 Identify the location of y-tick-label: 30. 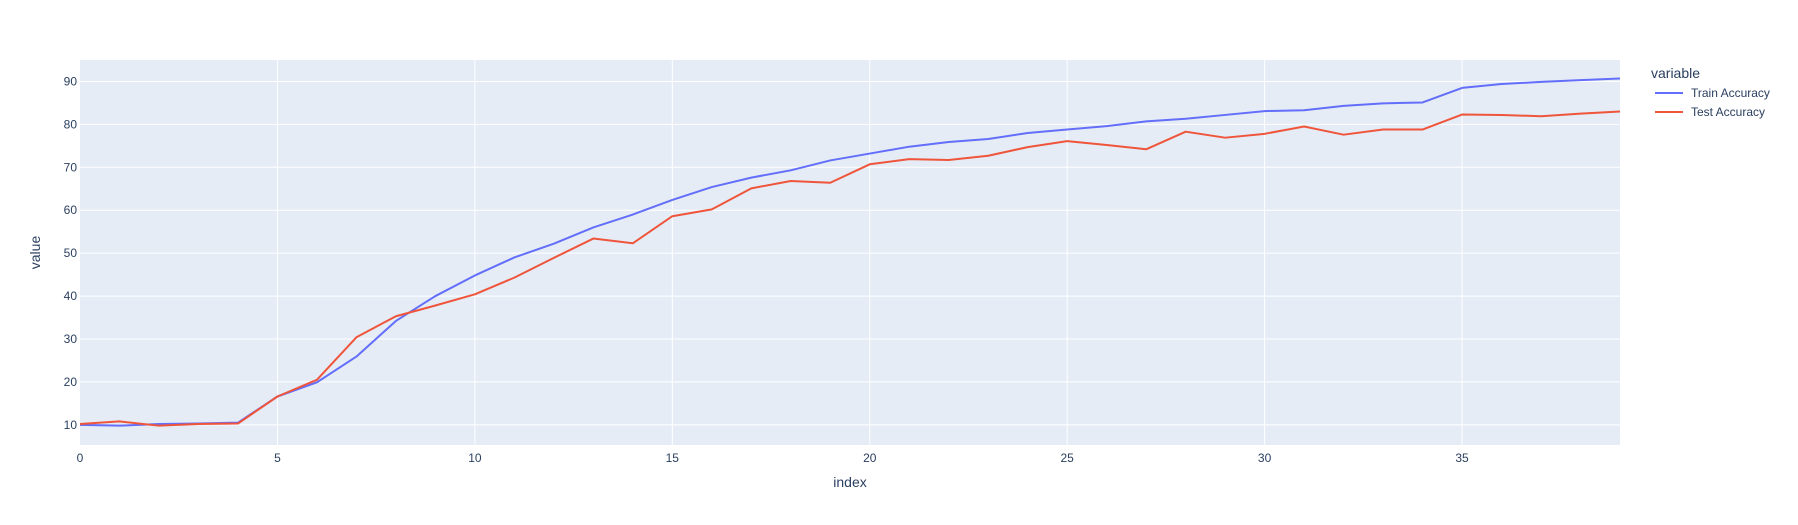
(71, 339).